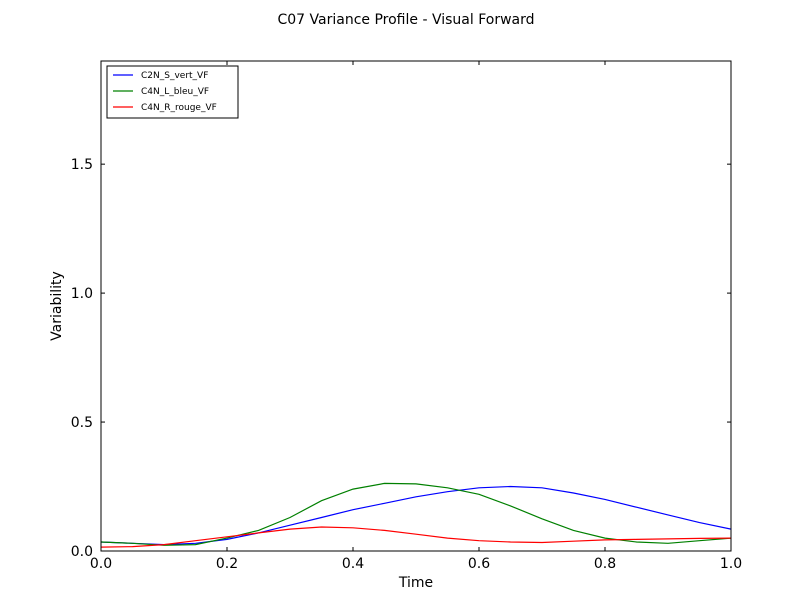  I want to click on series-layer, so click(416, 515).